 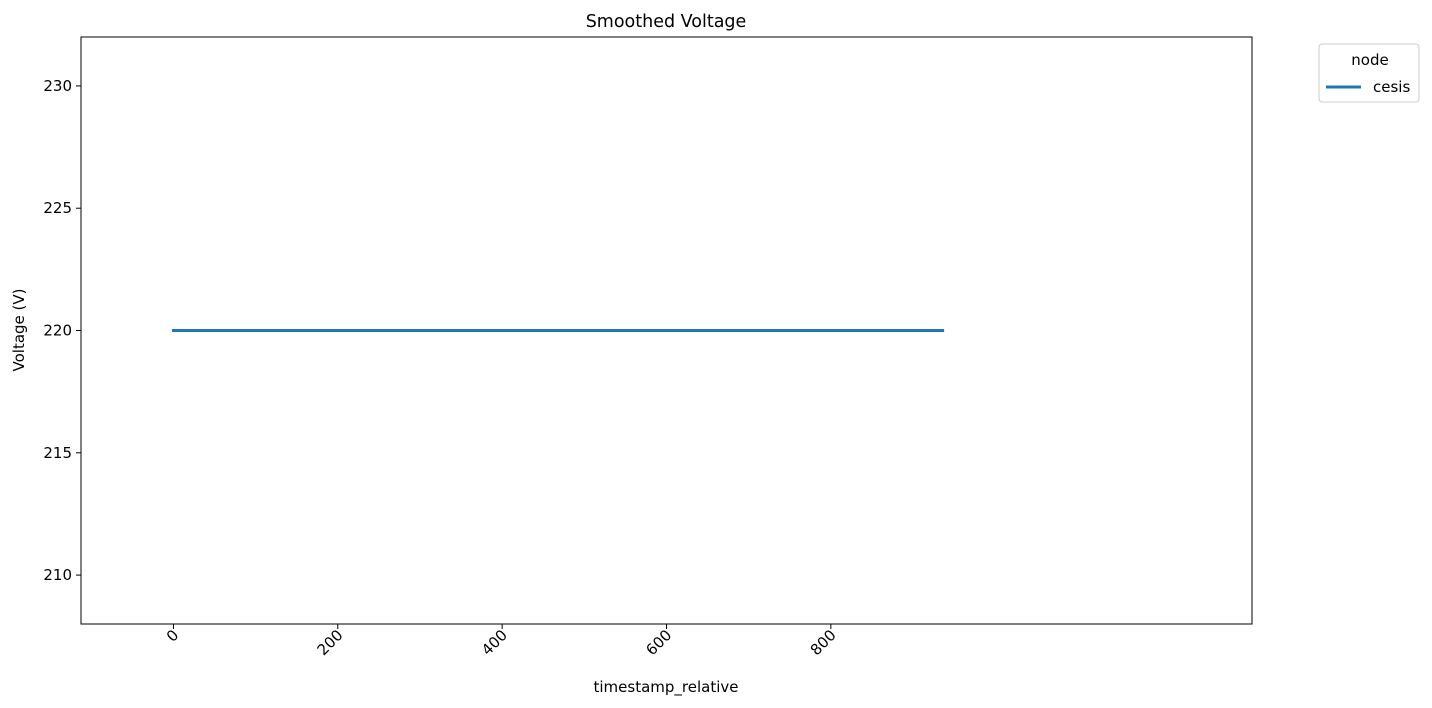 What do you see at coordinates (57, 453) in the screenshot?
I see `y-tick-label: 215` at bounding box center [57, 453].